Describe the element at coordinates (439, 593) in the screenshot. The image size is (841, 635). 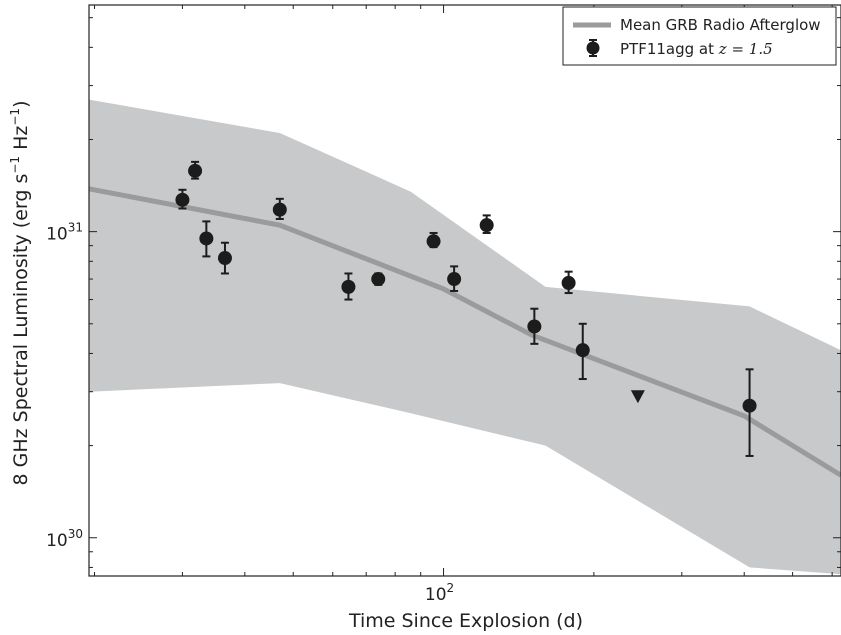
I see `x-tick-label: 102` at that location.